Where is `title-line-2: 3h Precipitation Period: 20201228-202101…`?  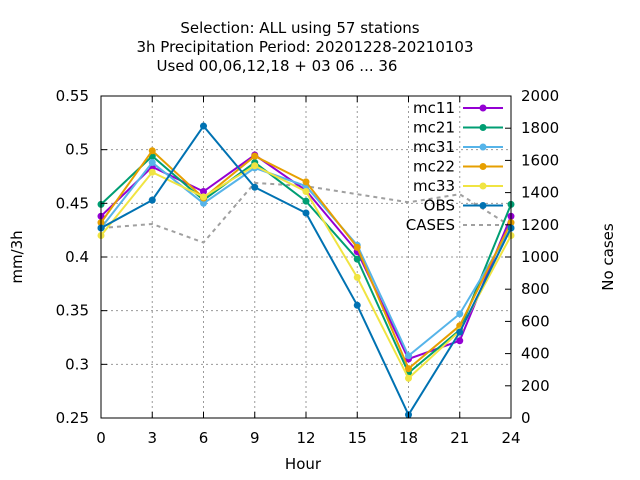
title-line-2: 3h Precipitation Period: 20201228-202101… is located at coordinates (304, 47).